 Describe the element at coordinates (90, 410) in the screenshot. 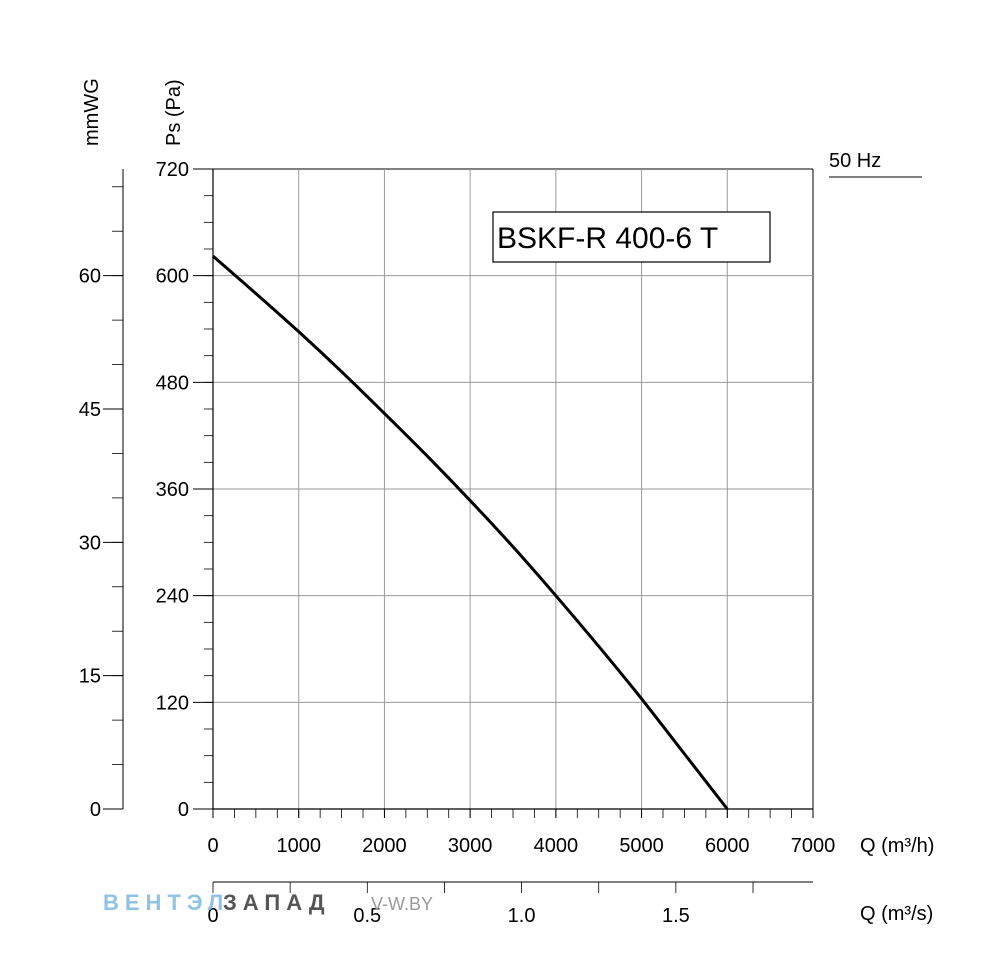

I see `y2-tick-label: 45` at that location.